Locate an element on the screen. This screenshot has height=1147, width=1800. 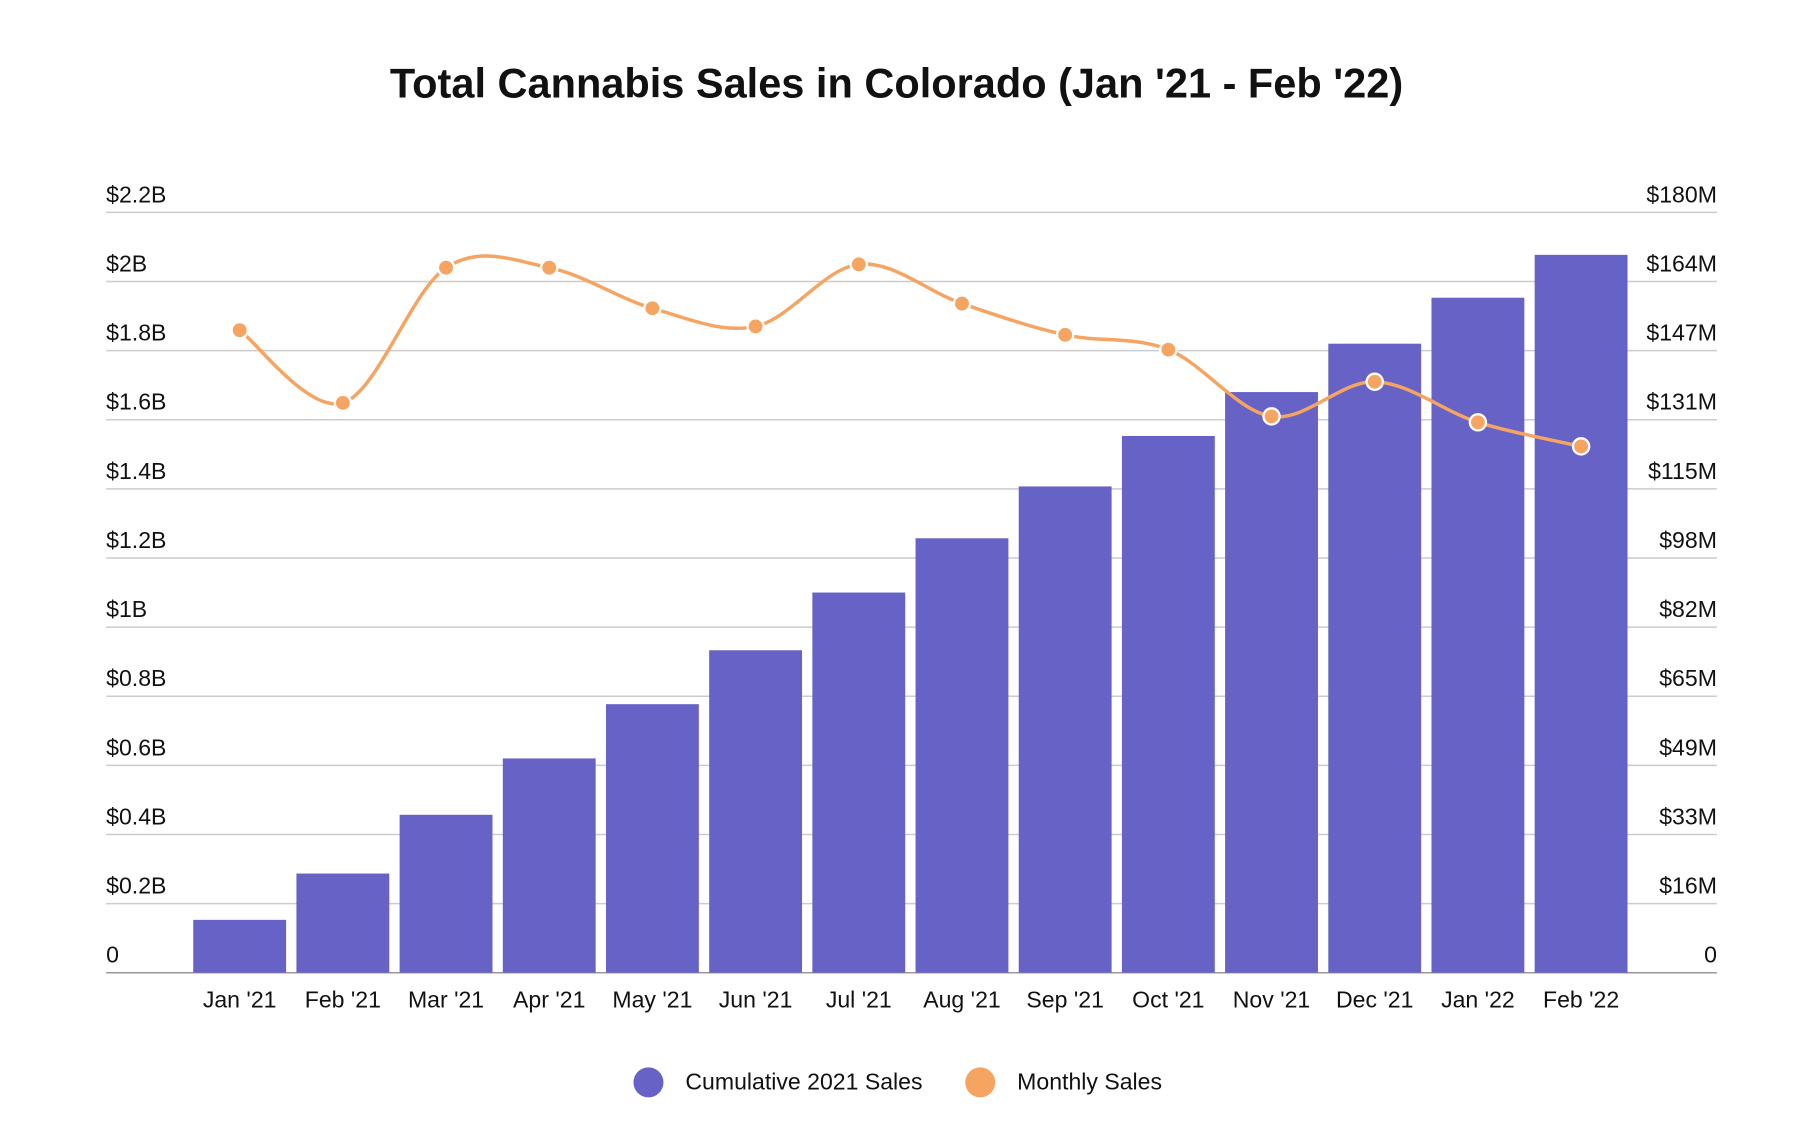
x-tick-label: Jul '21 is located at coordinates (859, 1000).